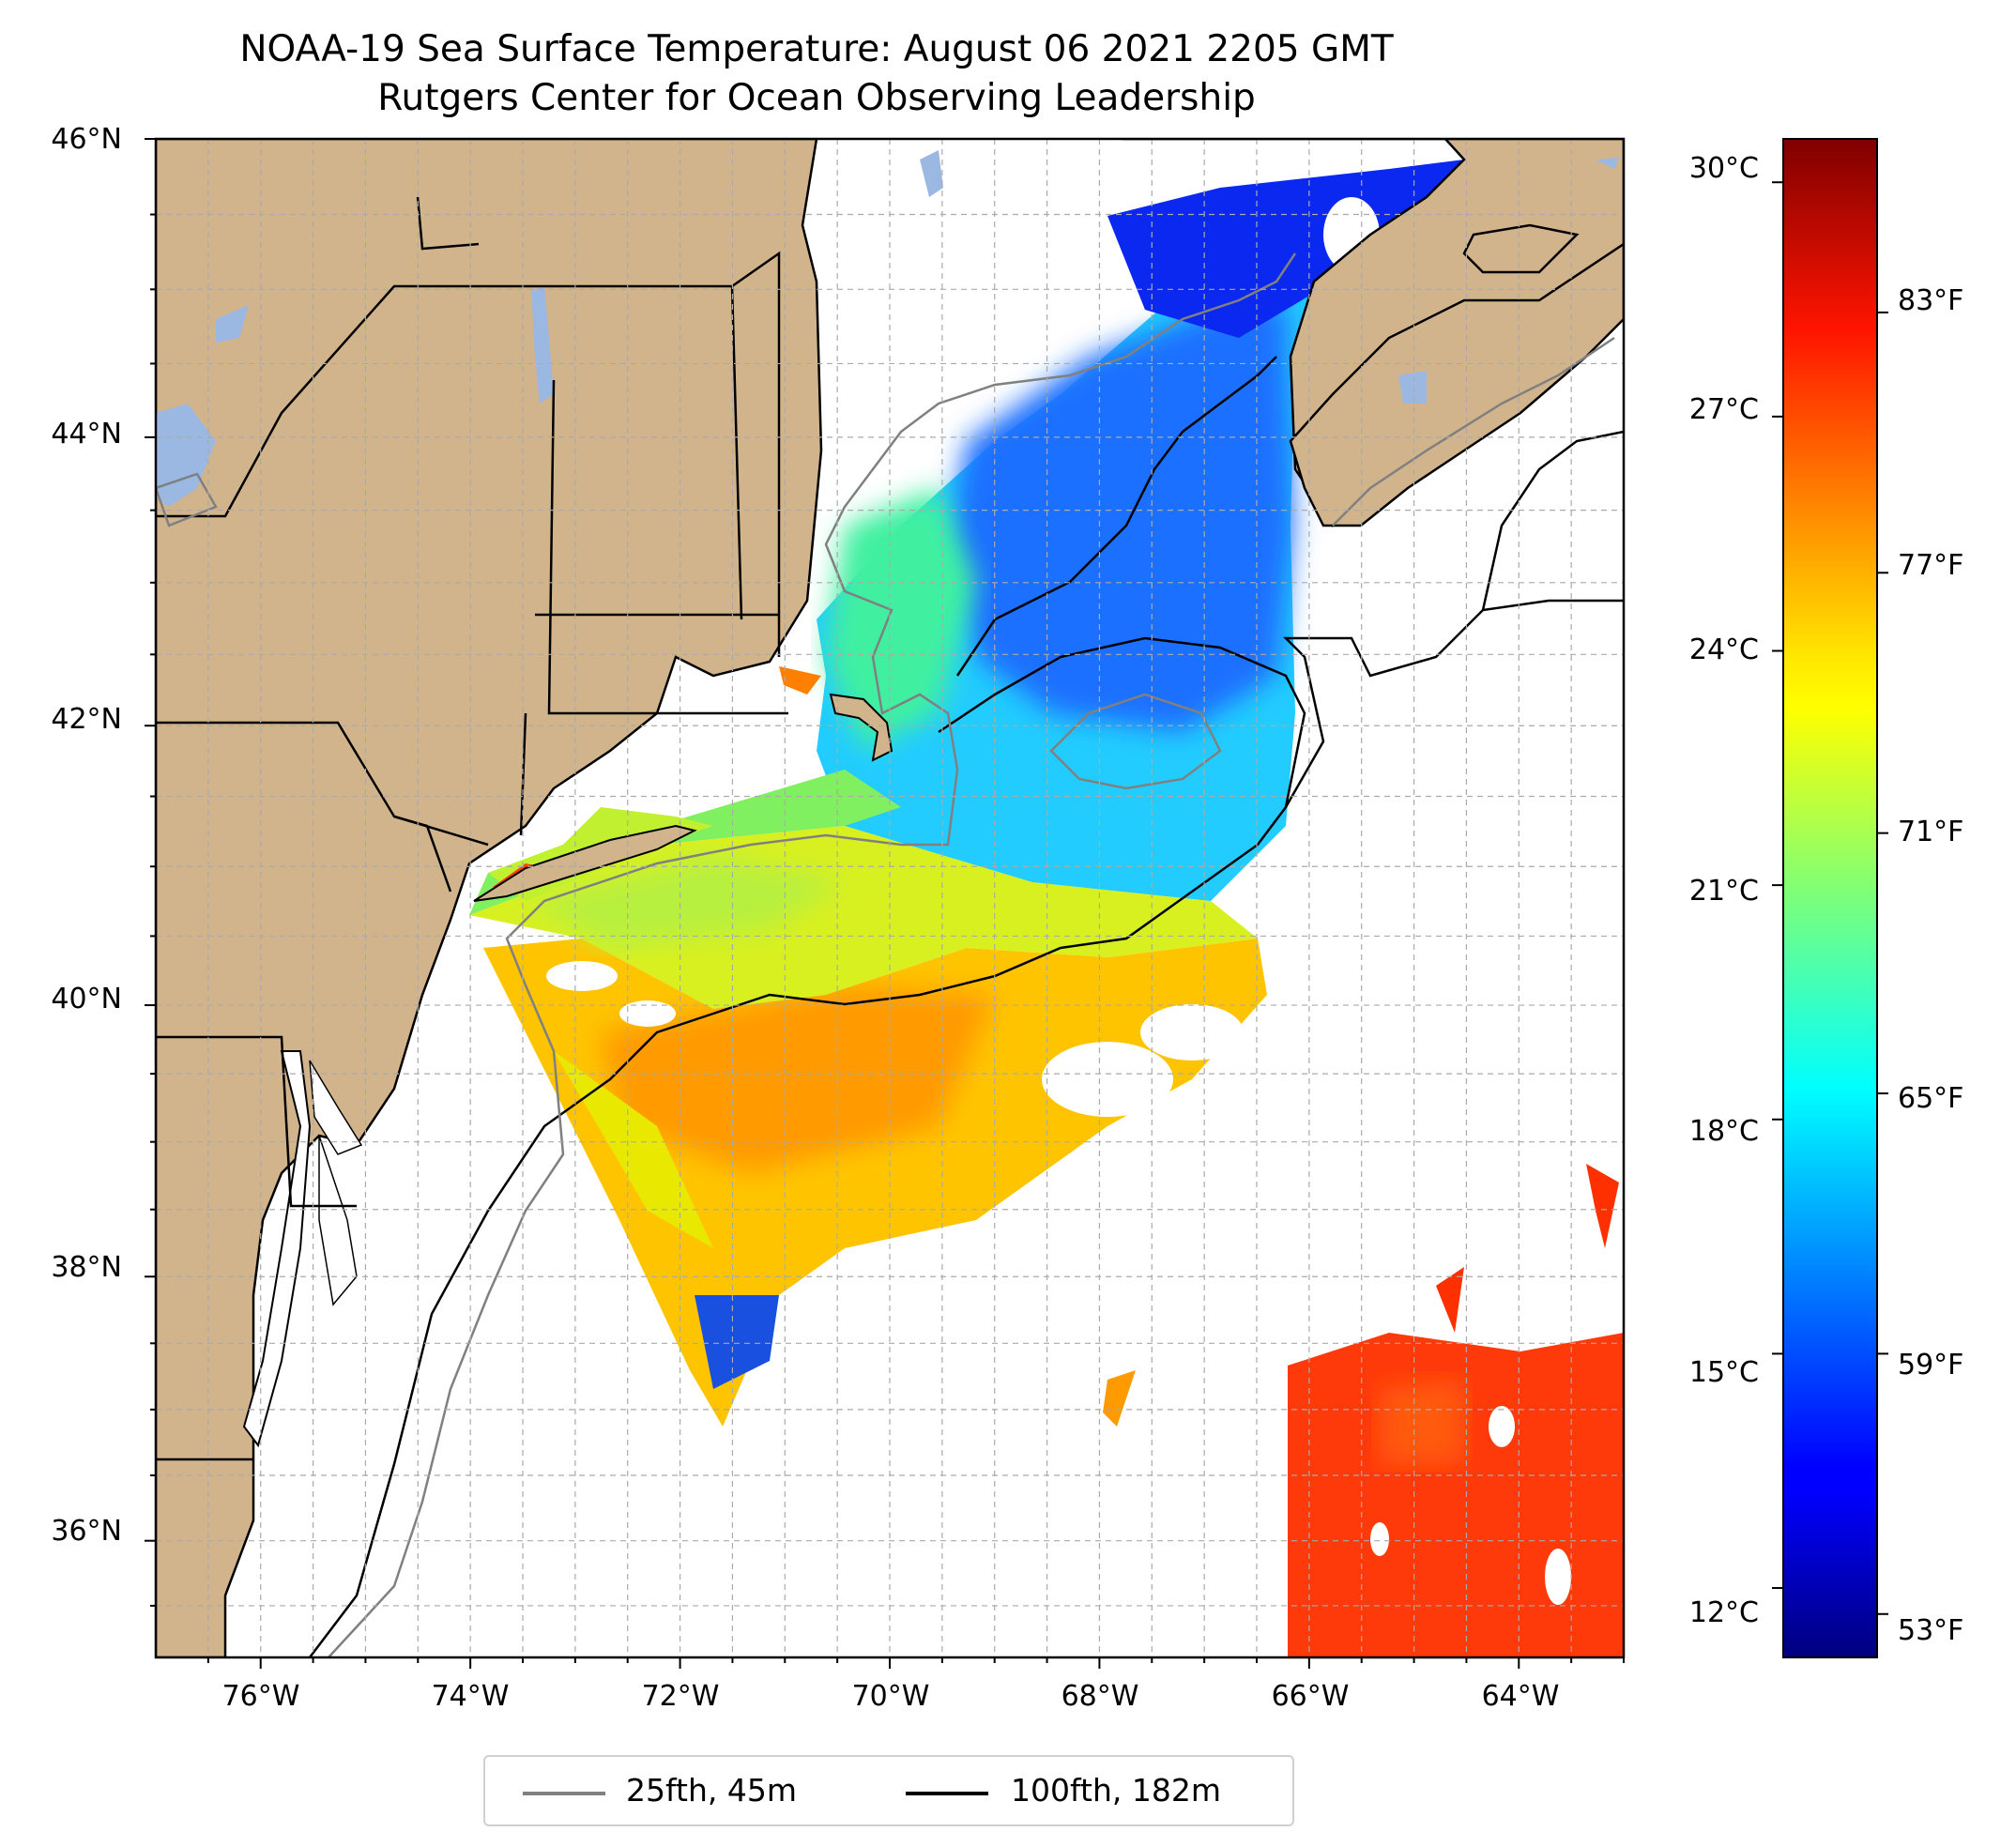 The image size is (2016, 1847). I want to click on cb-label-59f: 59°F, so click(1931, 1365).